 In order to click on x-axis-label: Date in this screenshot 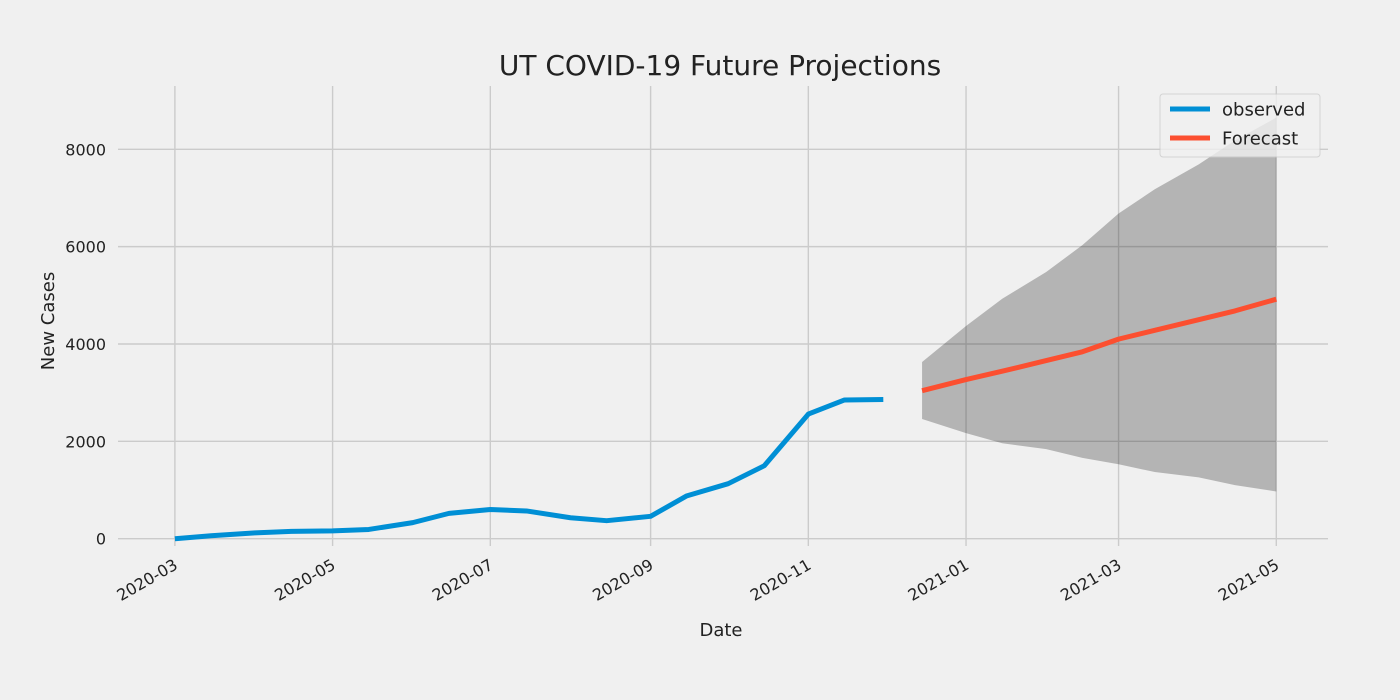, I will do `click(720, 630)`.